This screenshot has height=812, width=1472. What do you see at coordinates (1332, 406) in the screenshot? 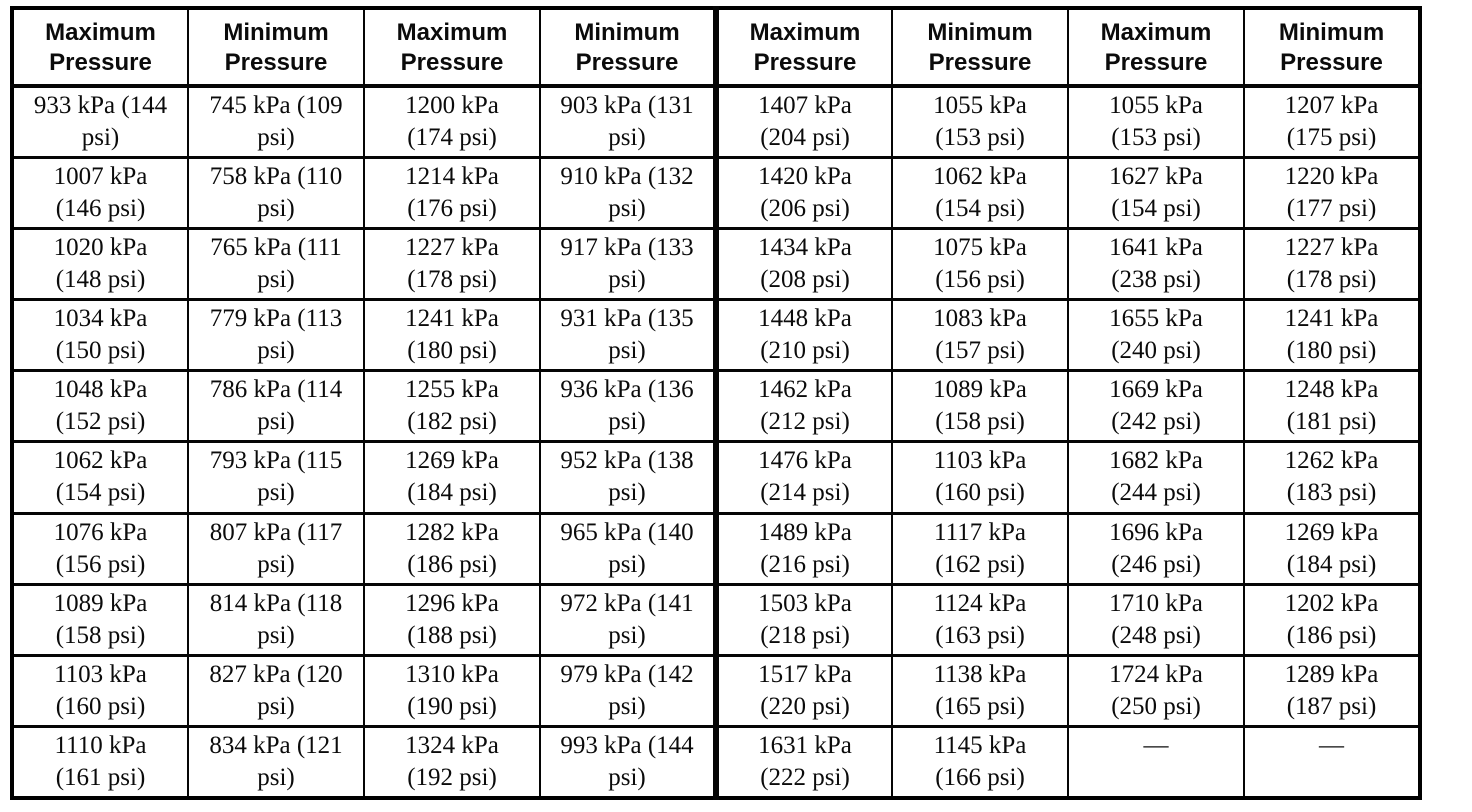
I see `table-cell: 1248 kPa (181 psi)` at bounding box center [1332, 406].